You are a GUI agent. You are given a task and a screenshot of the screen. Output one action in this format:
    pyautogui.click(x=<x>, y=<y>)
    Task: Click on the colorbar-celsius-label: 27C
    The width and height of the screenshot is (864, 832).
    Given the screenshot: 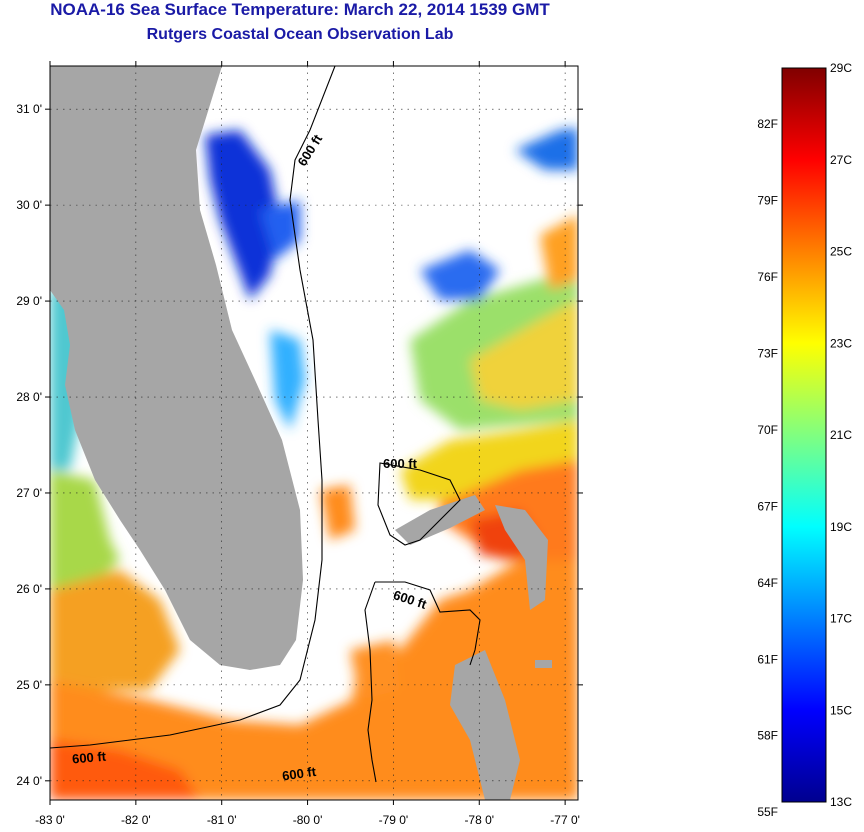 What is the action you would take?
    pyautogui.click(x=841, y=160)
    